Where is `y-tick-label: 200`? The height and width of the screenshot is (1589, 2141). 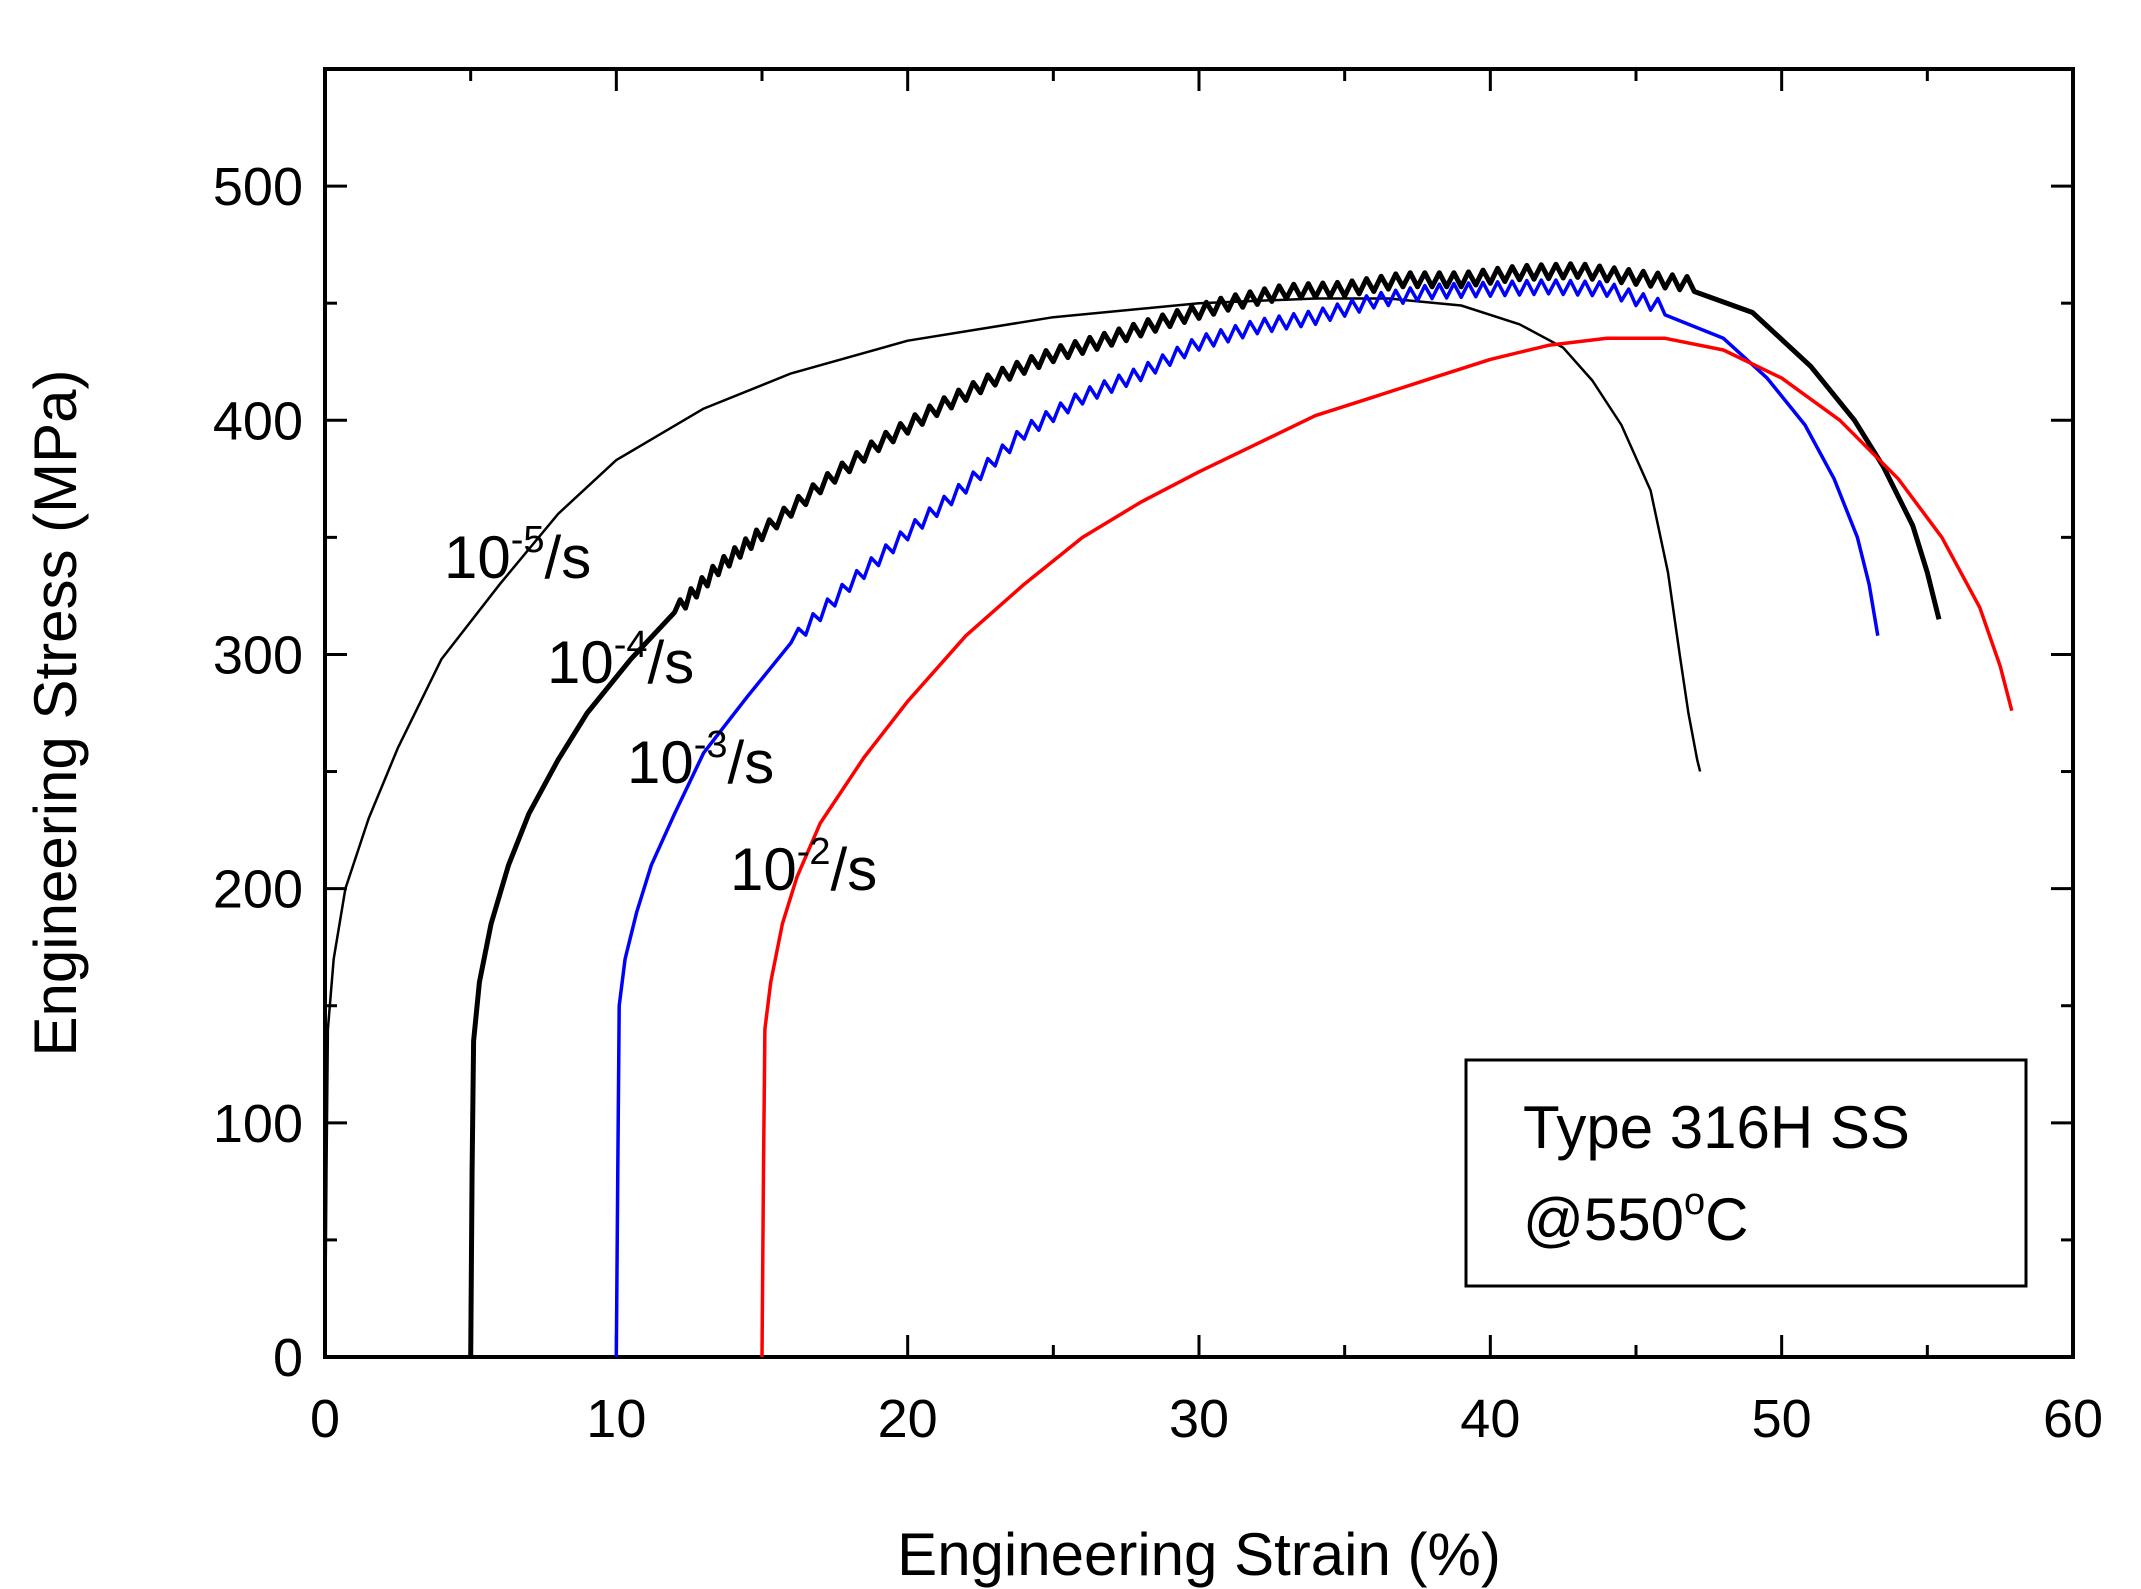
y-tick-label: 200 is located at coordinates (258, 890).